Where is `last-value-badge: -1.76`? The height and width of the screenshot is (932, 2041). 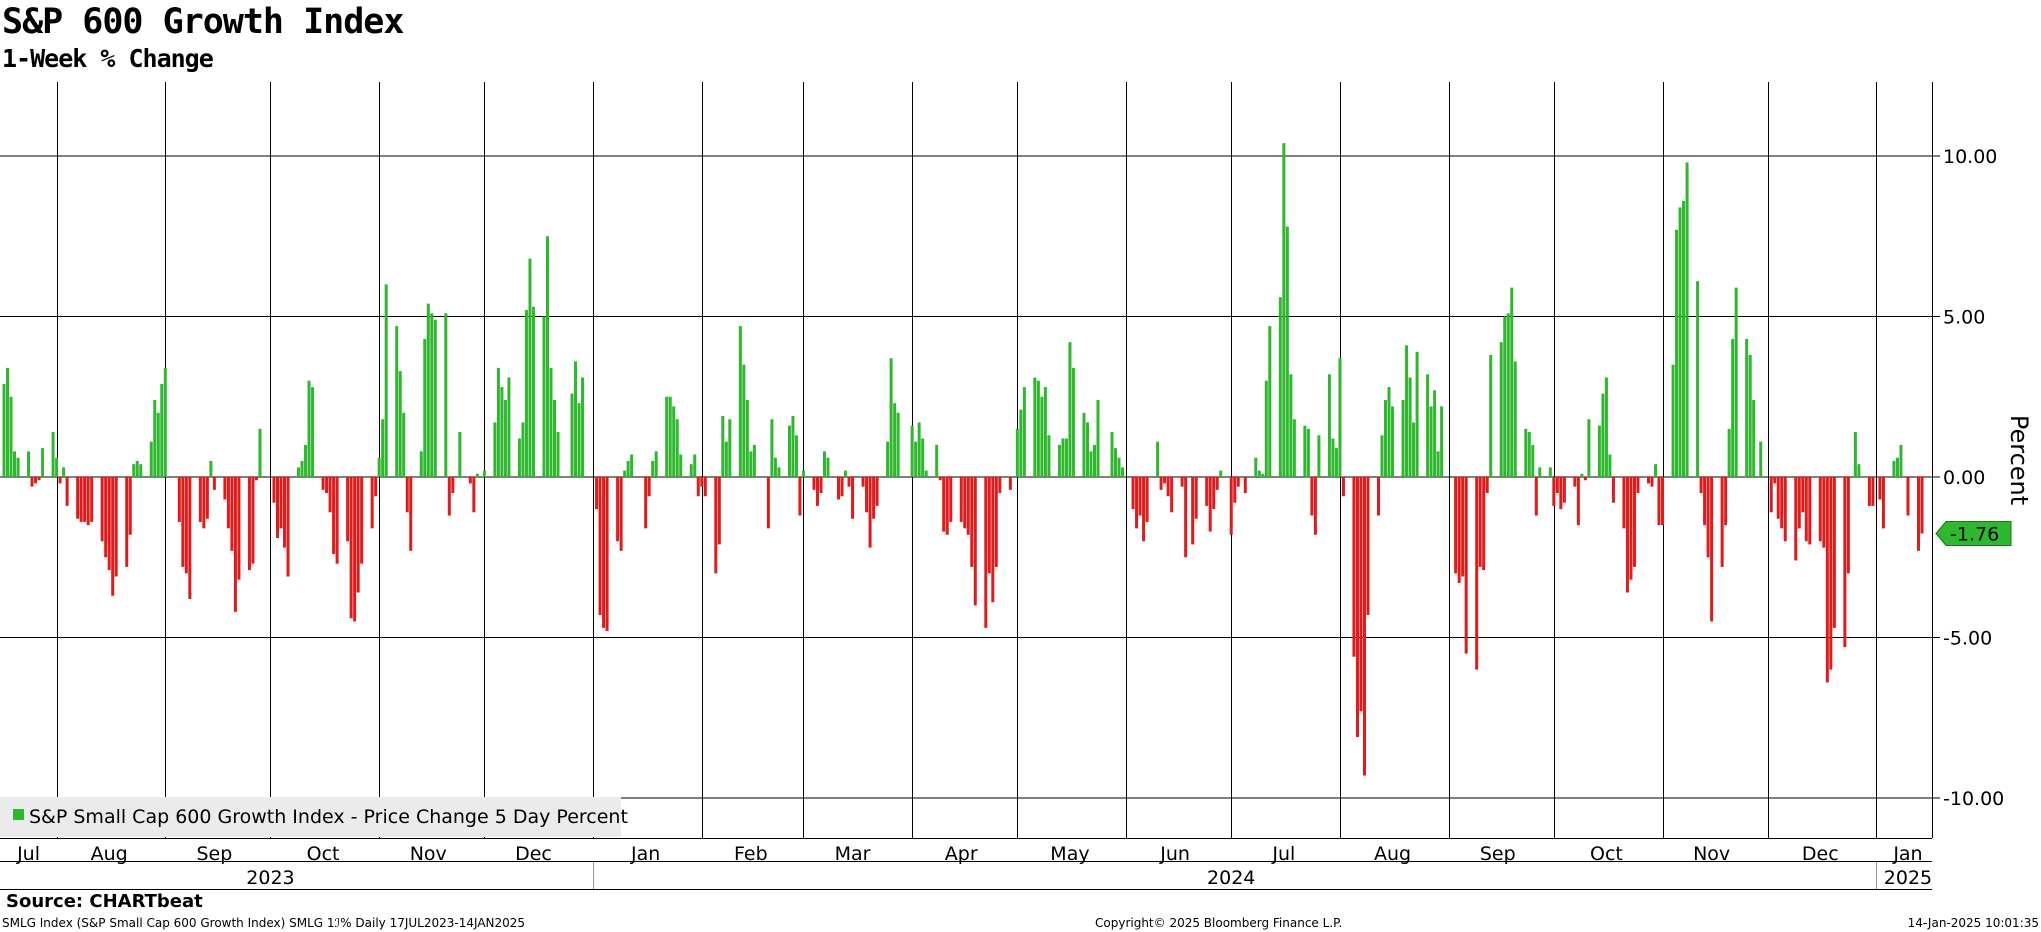
last-value-badge: -1.76 is located at coordinates (1973, 533).